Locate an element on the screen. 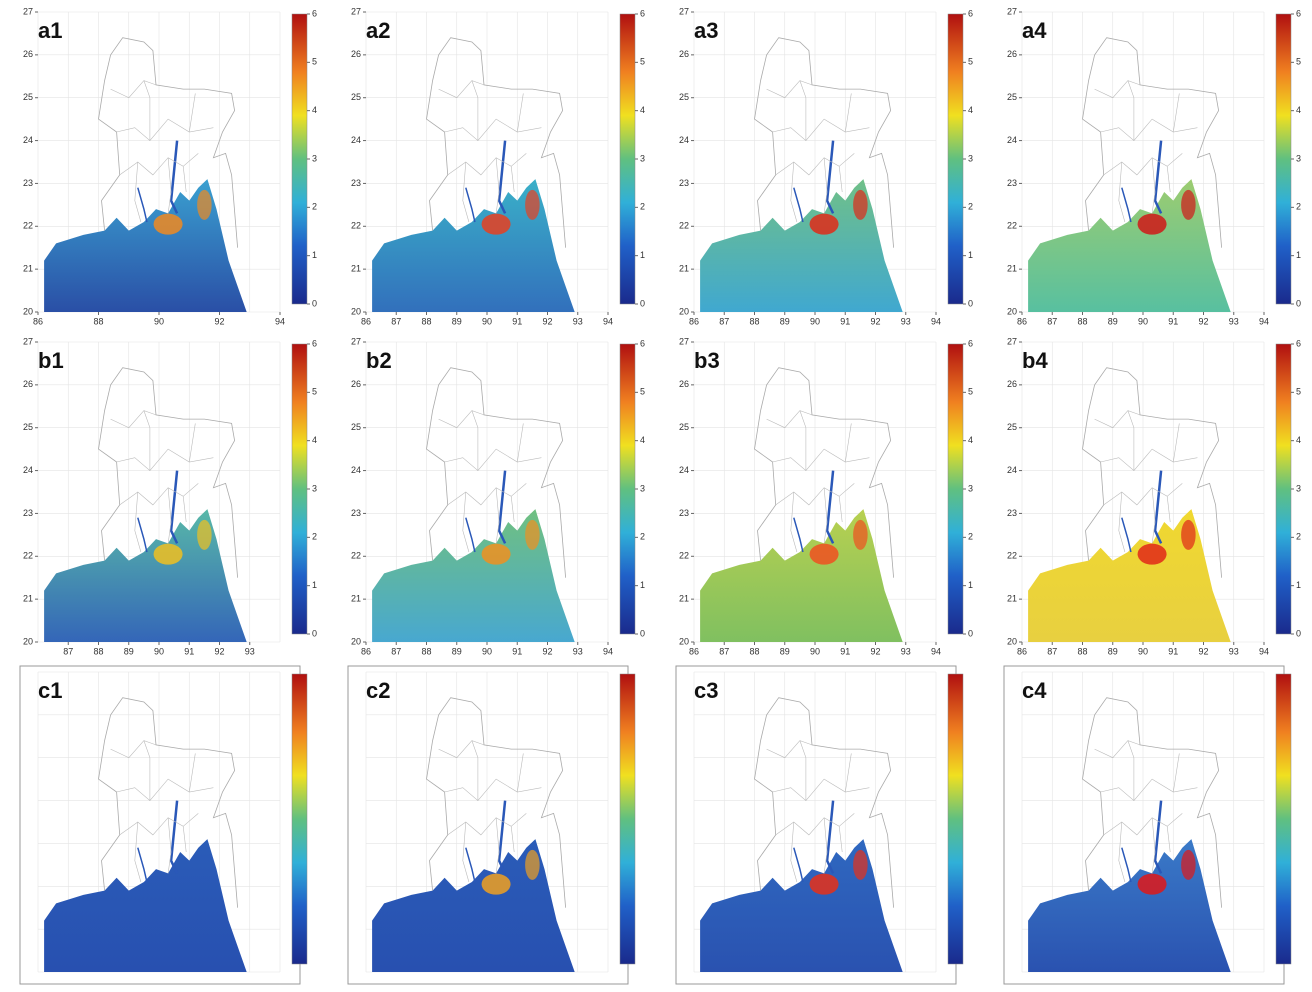 This screenshot has height=992, width=1312. panel-label: b4 is located at coordinates (1035, 360).